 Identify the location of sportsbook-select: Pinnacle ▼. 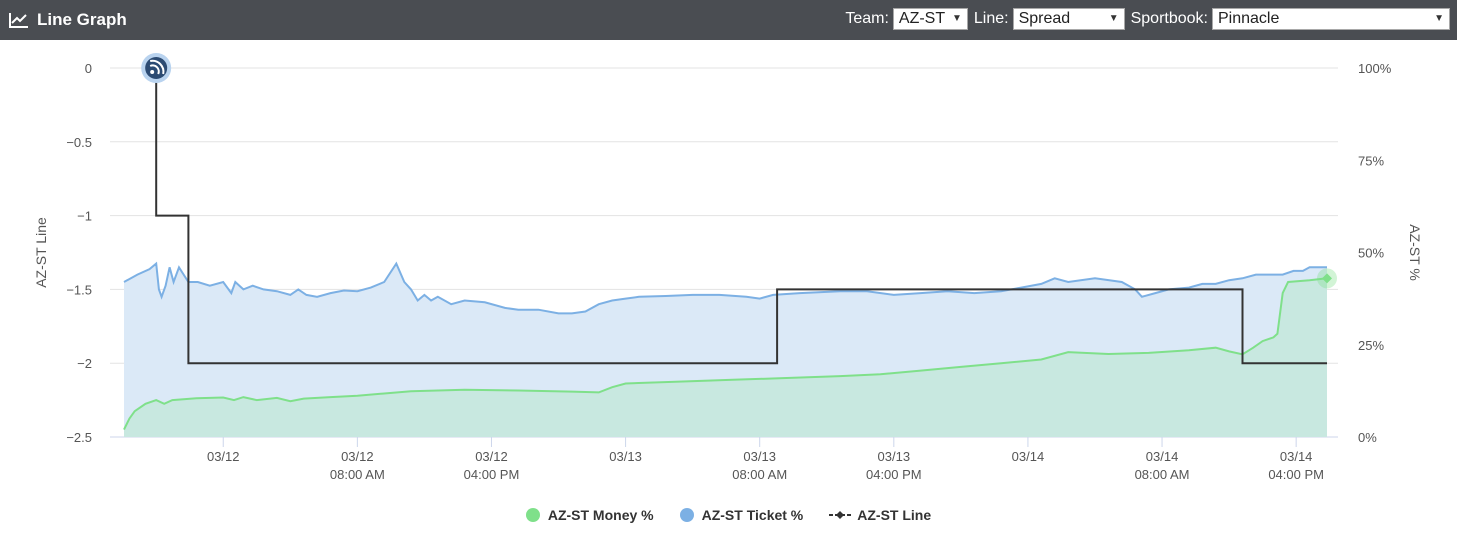
(1331, 19).